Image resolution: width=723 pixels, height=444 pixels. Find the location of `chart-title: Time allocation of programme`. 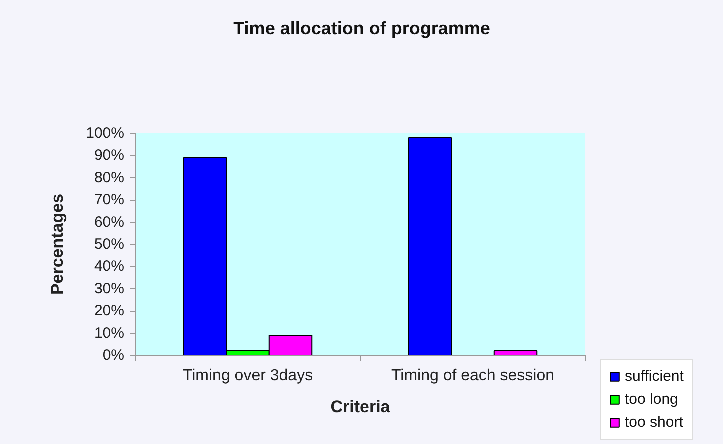

chart-title: Time allocation of programme is located at coordinates (362, 28).